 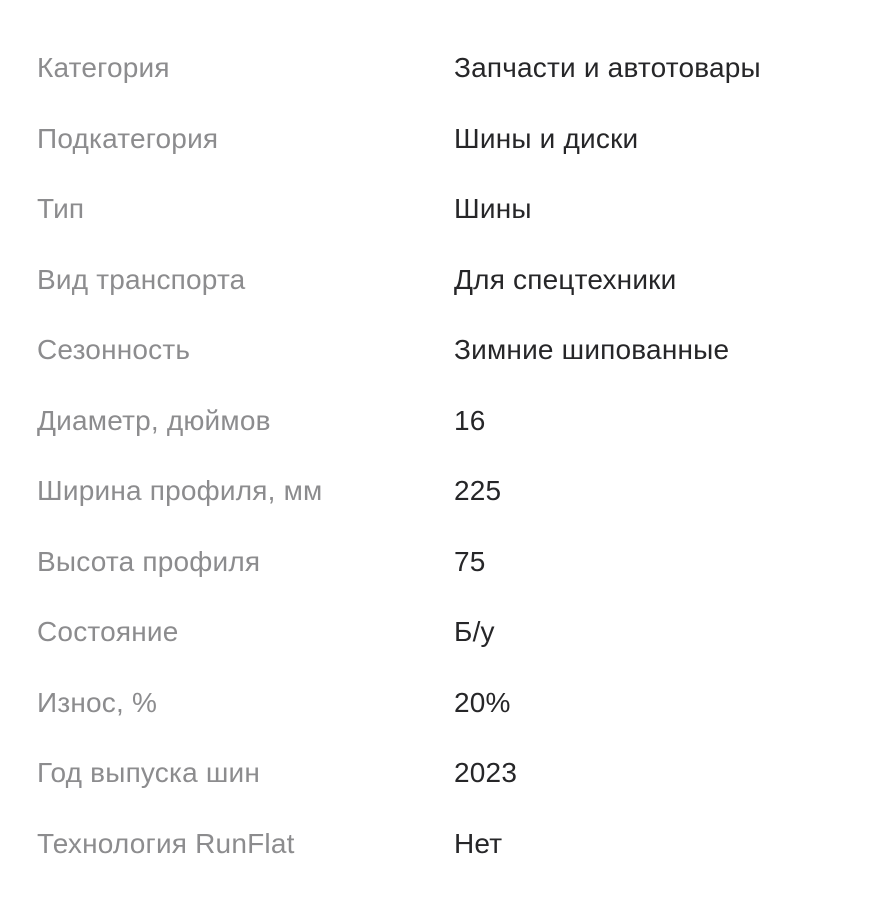 I want to click on spec-label: Год выпуска шин, so click(x=148, y=773).